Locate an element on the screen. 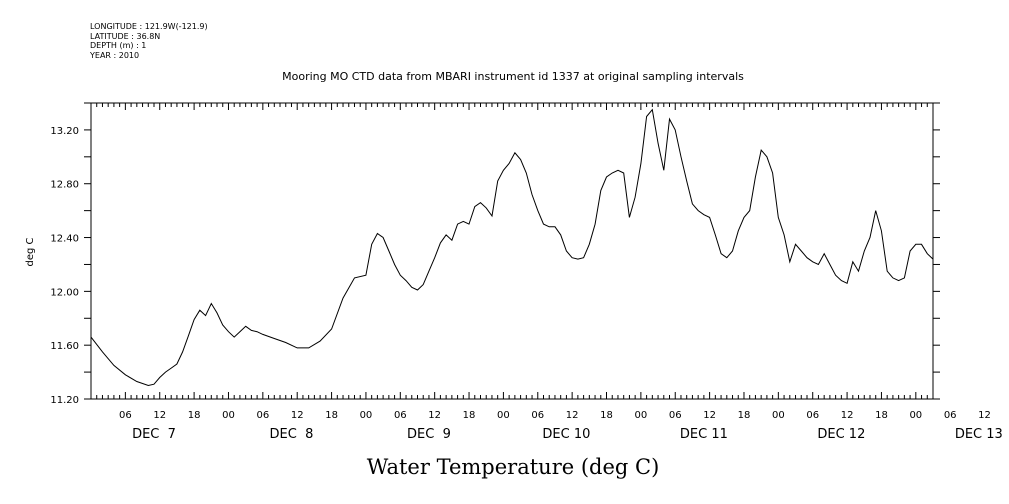 The image size is (1009, 504). x-day-label: DEC 11 is located at coordinates (704, 434).